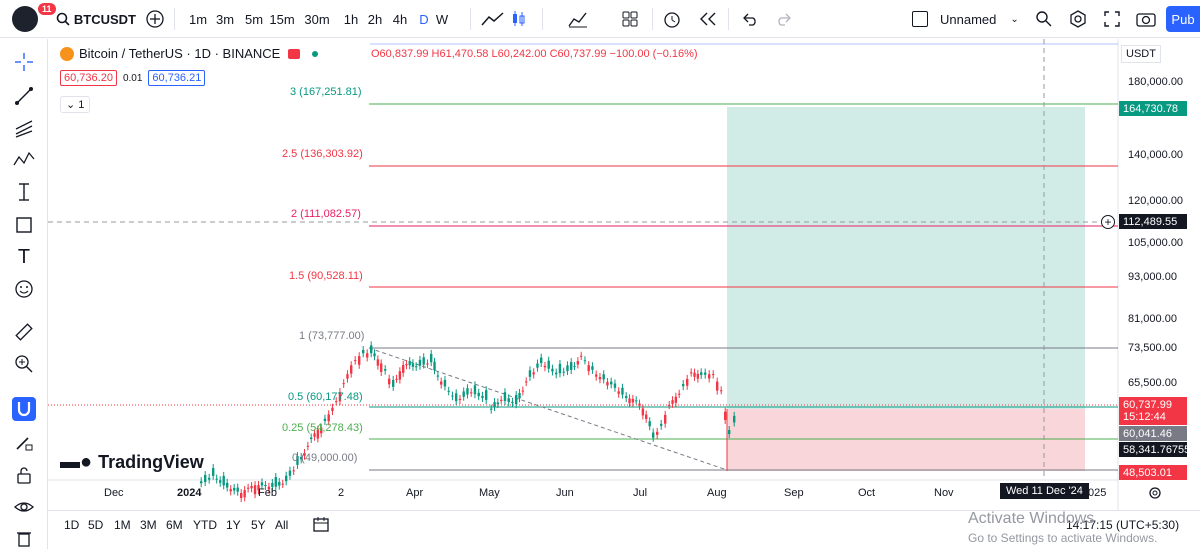 This screenshot has height=550, width=1200. I want to click on fib-tool, so click(24, 128).